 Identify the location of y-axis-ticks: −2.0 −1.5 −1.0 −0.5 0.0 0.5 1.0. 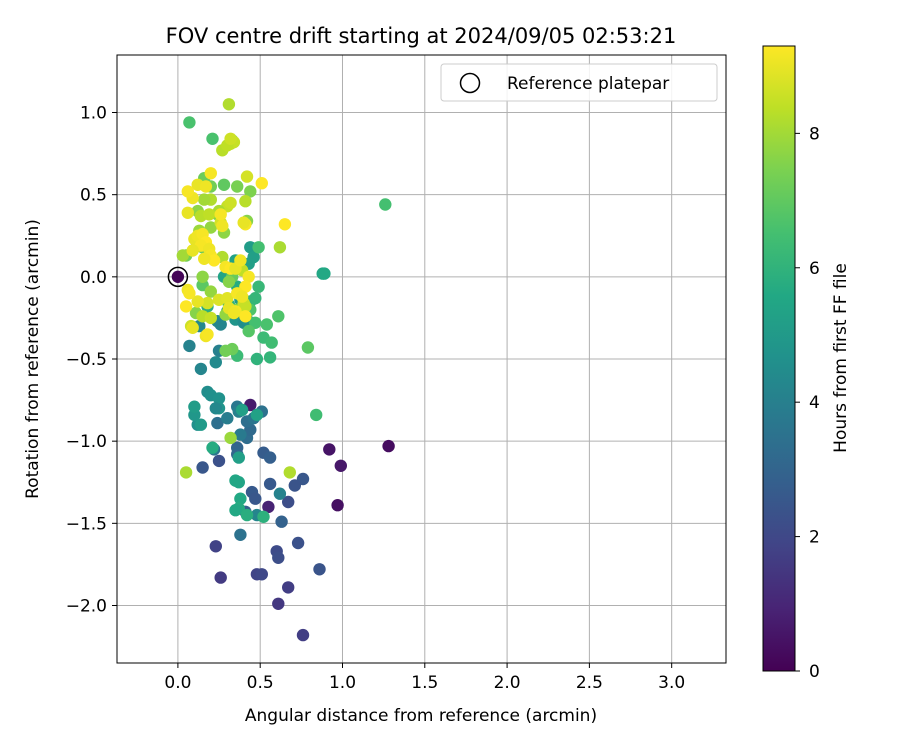
(91, 360).